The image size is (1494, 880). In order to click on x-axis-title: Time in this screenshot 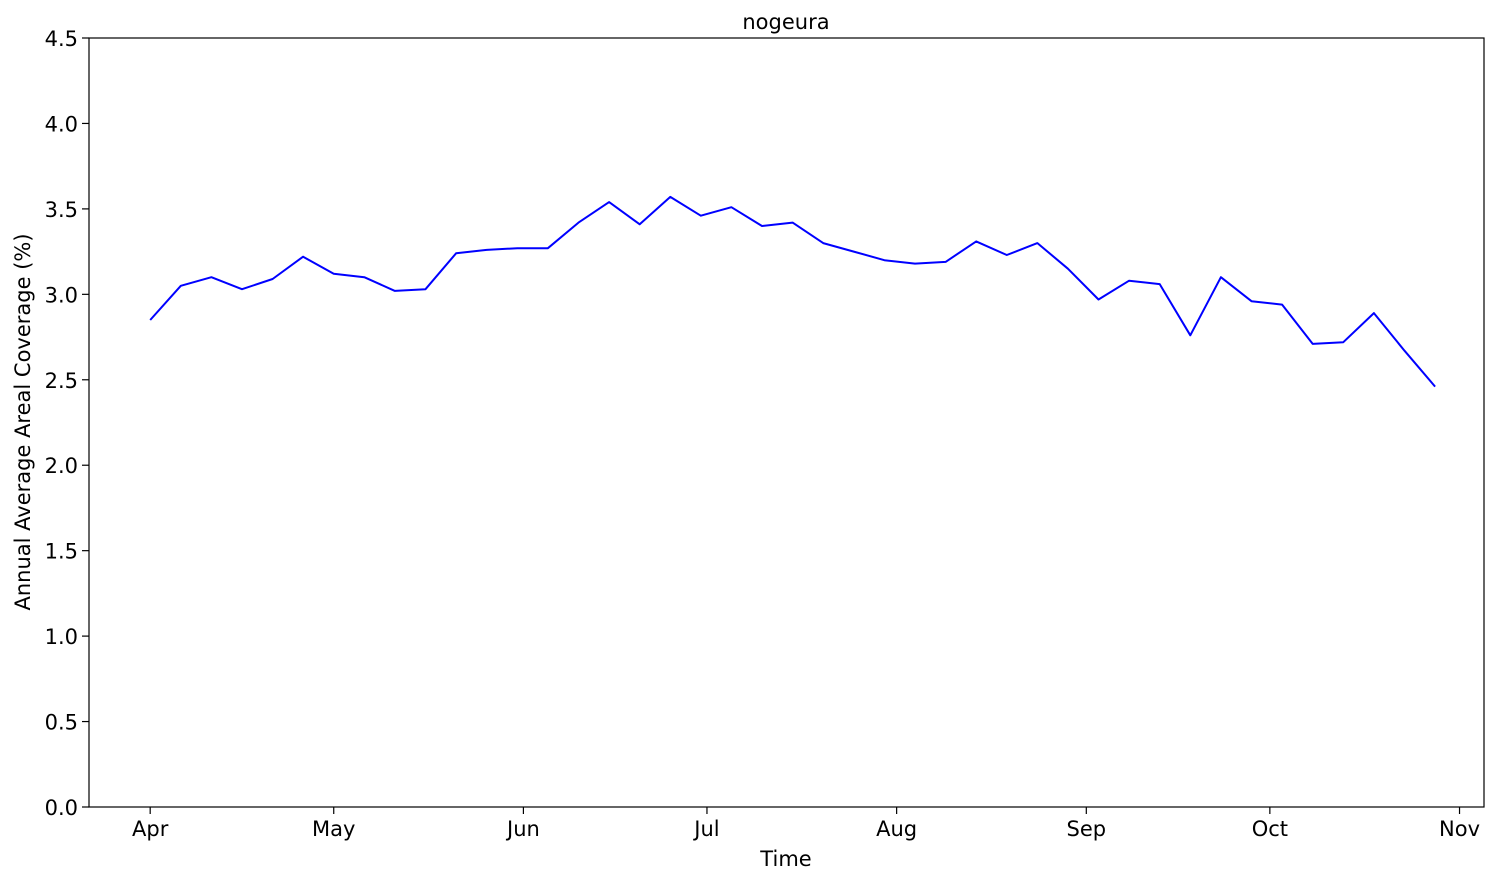, I will do `click(785, 859)`.